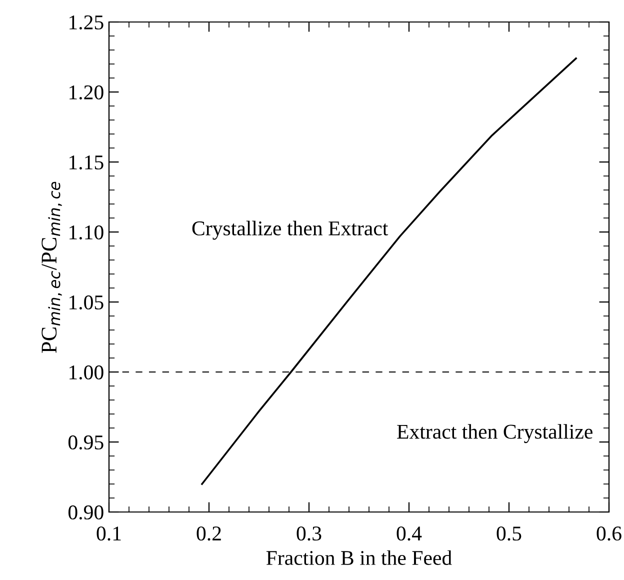 The width and height of the screenshot is (624, 580). Describe the element at coordinates (494, 434) in the screenshot. I see `annotation: Extract then Crystallize` at that location.